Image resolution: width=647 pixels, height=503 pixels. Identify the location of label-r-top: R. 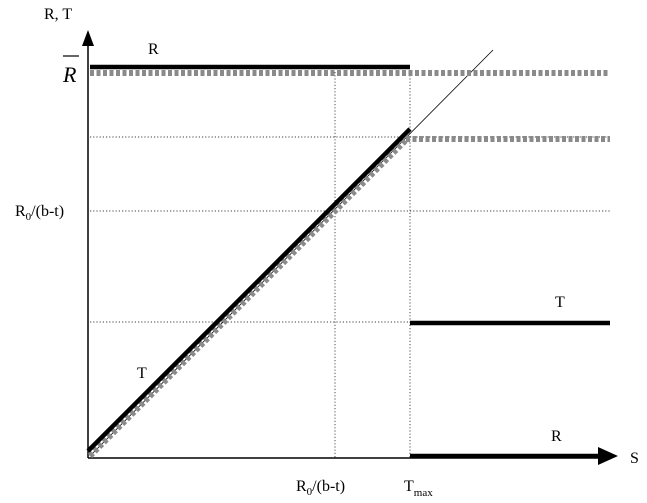
(153, 49).